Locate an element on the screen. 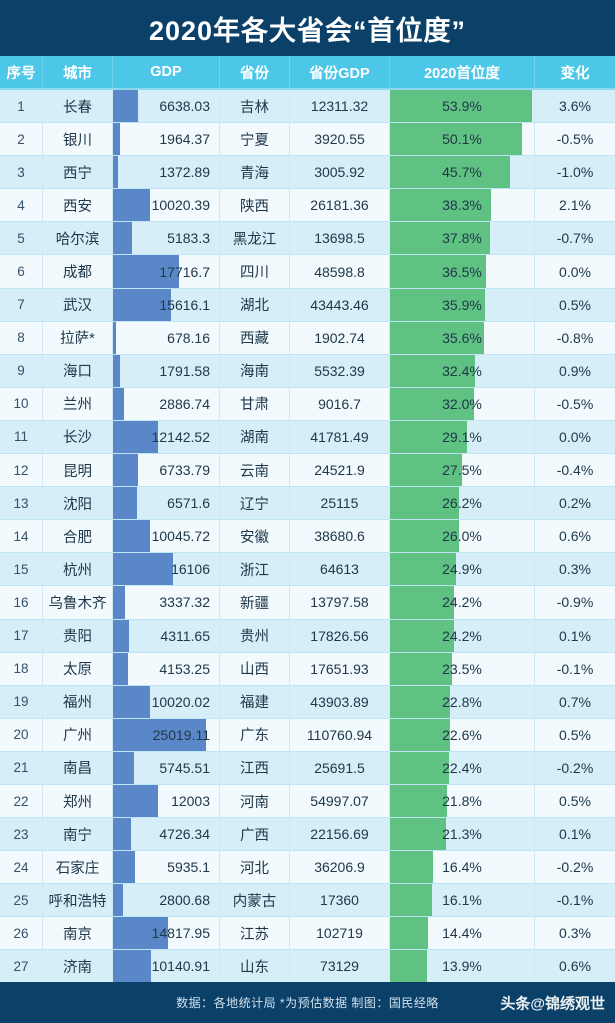 This screenshot has width=615, height=1023. row-gdp-bar-cell: 17716.7 is located at coordinates (166, 271).